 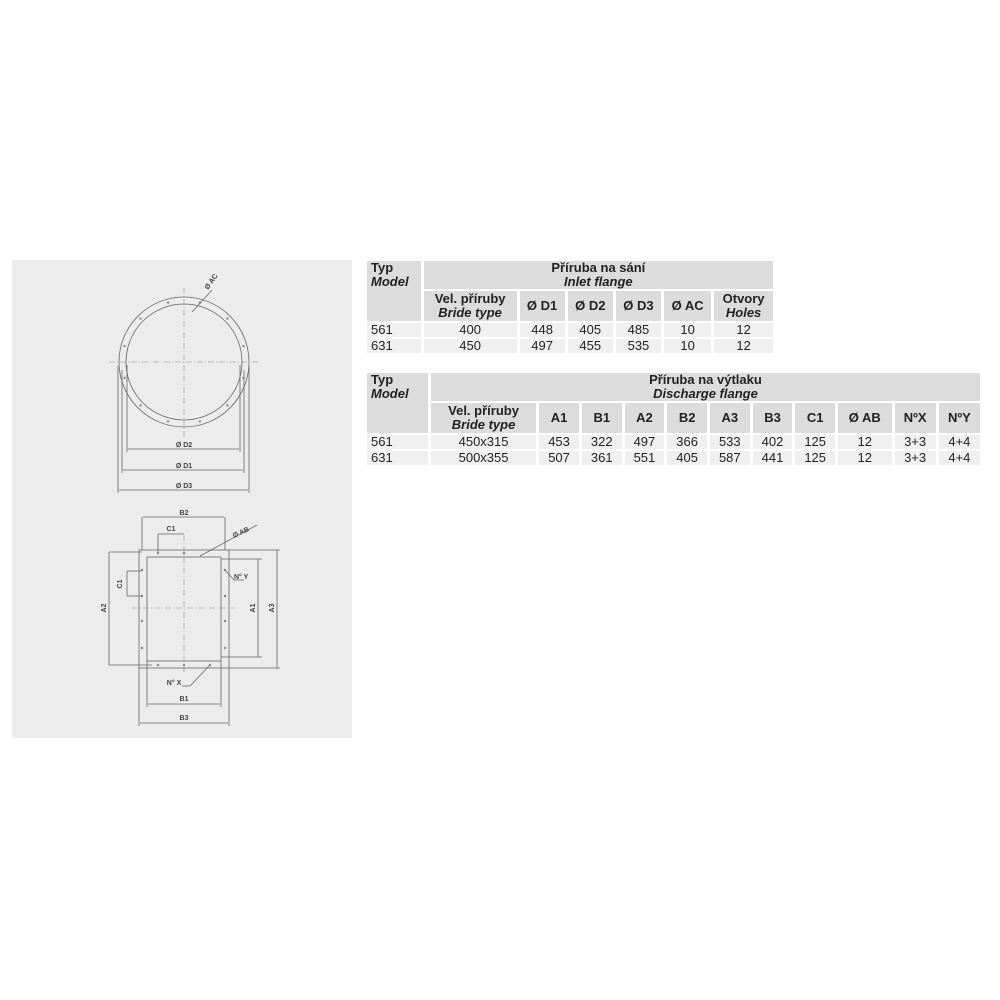 I want to click on table-cell: 485, so click(x=638, y=330).